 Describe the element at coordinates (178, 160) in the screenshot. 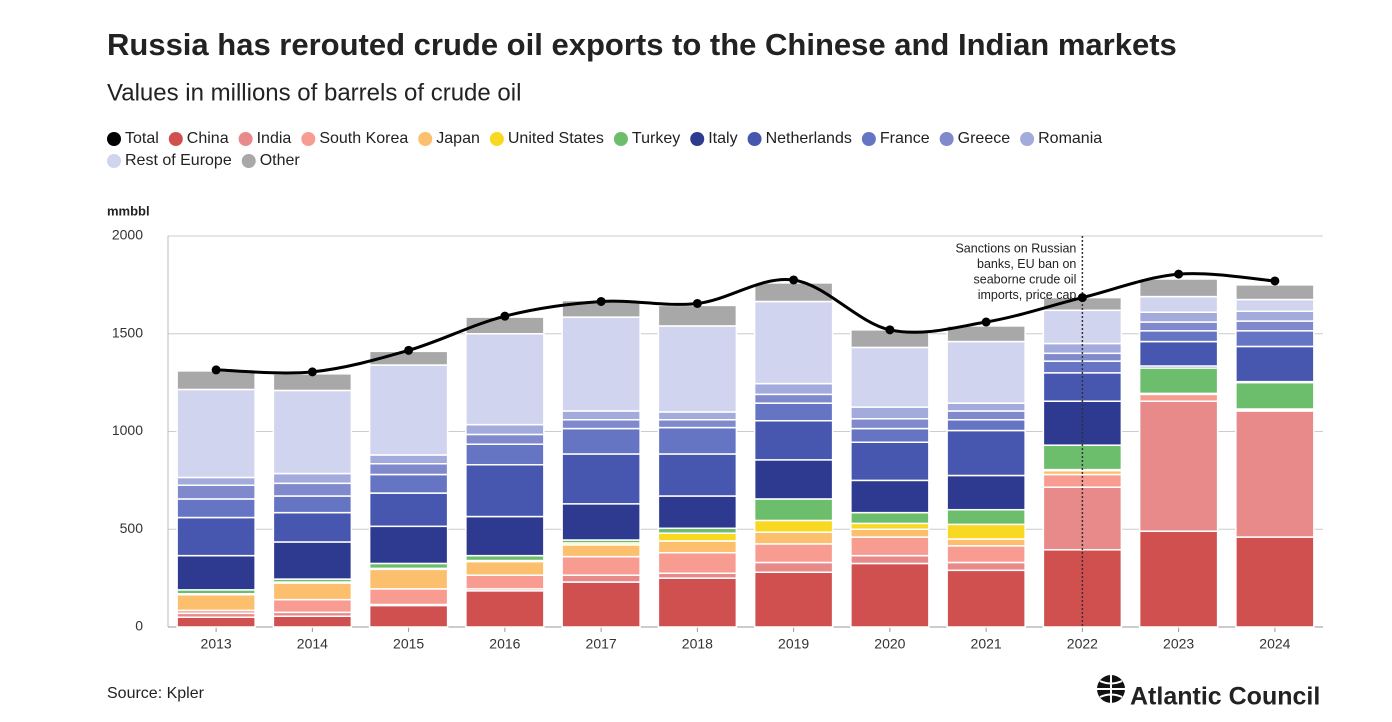

I see `legend-label: Rest of Europe` at that location.